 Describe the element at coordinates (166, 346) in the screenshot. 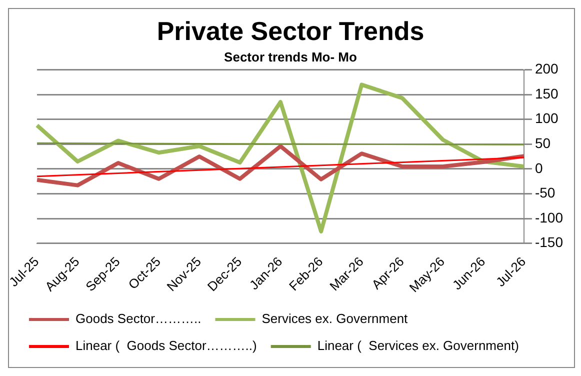

I see `legend-label: Linear ( Goods Sector………..)` at that location.